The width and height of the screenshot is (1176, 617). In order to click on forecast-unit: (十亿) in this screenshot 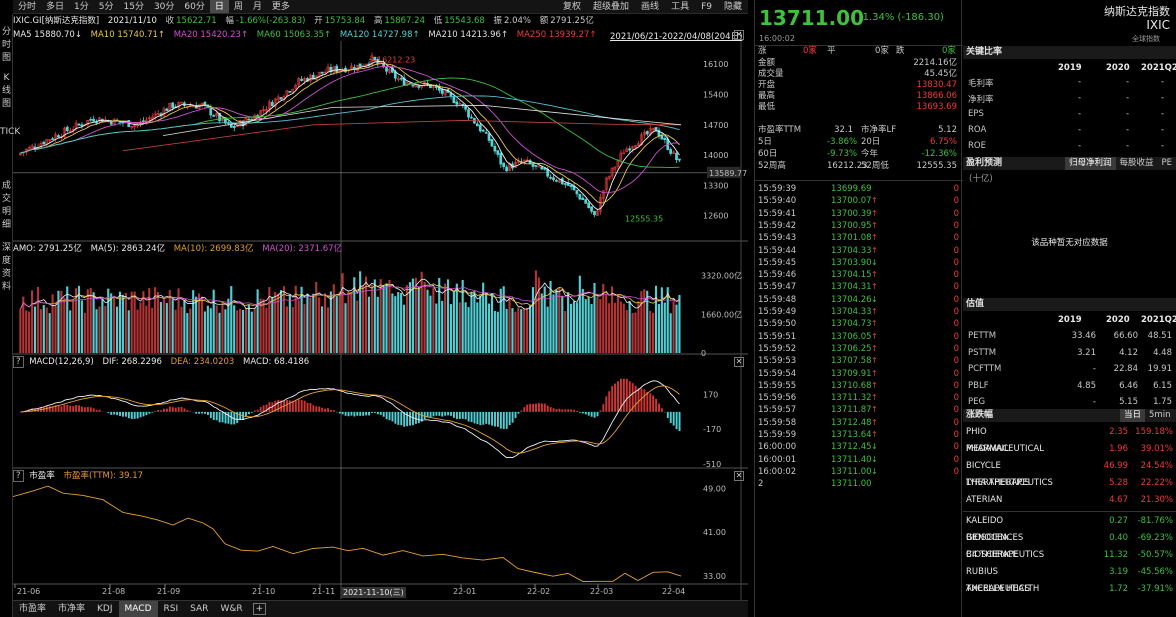, I will do `click(981, 179)`.